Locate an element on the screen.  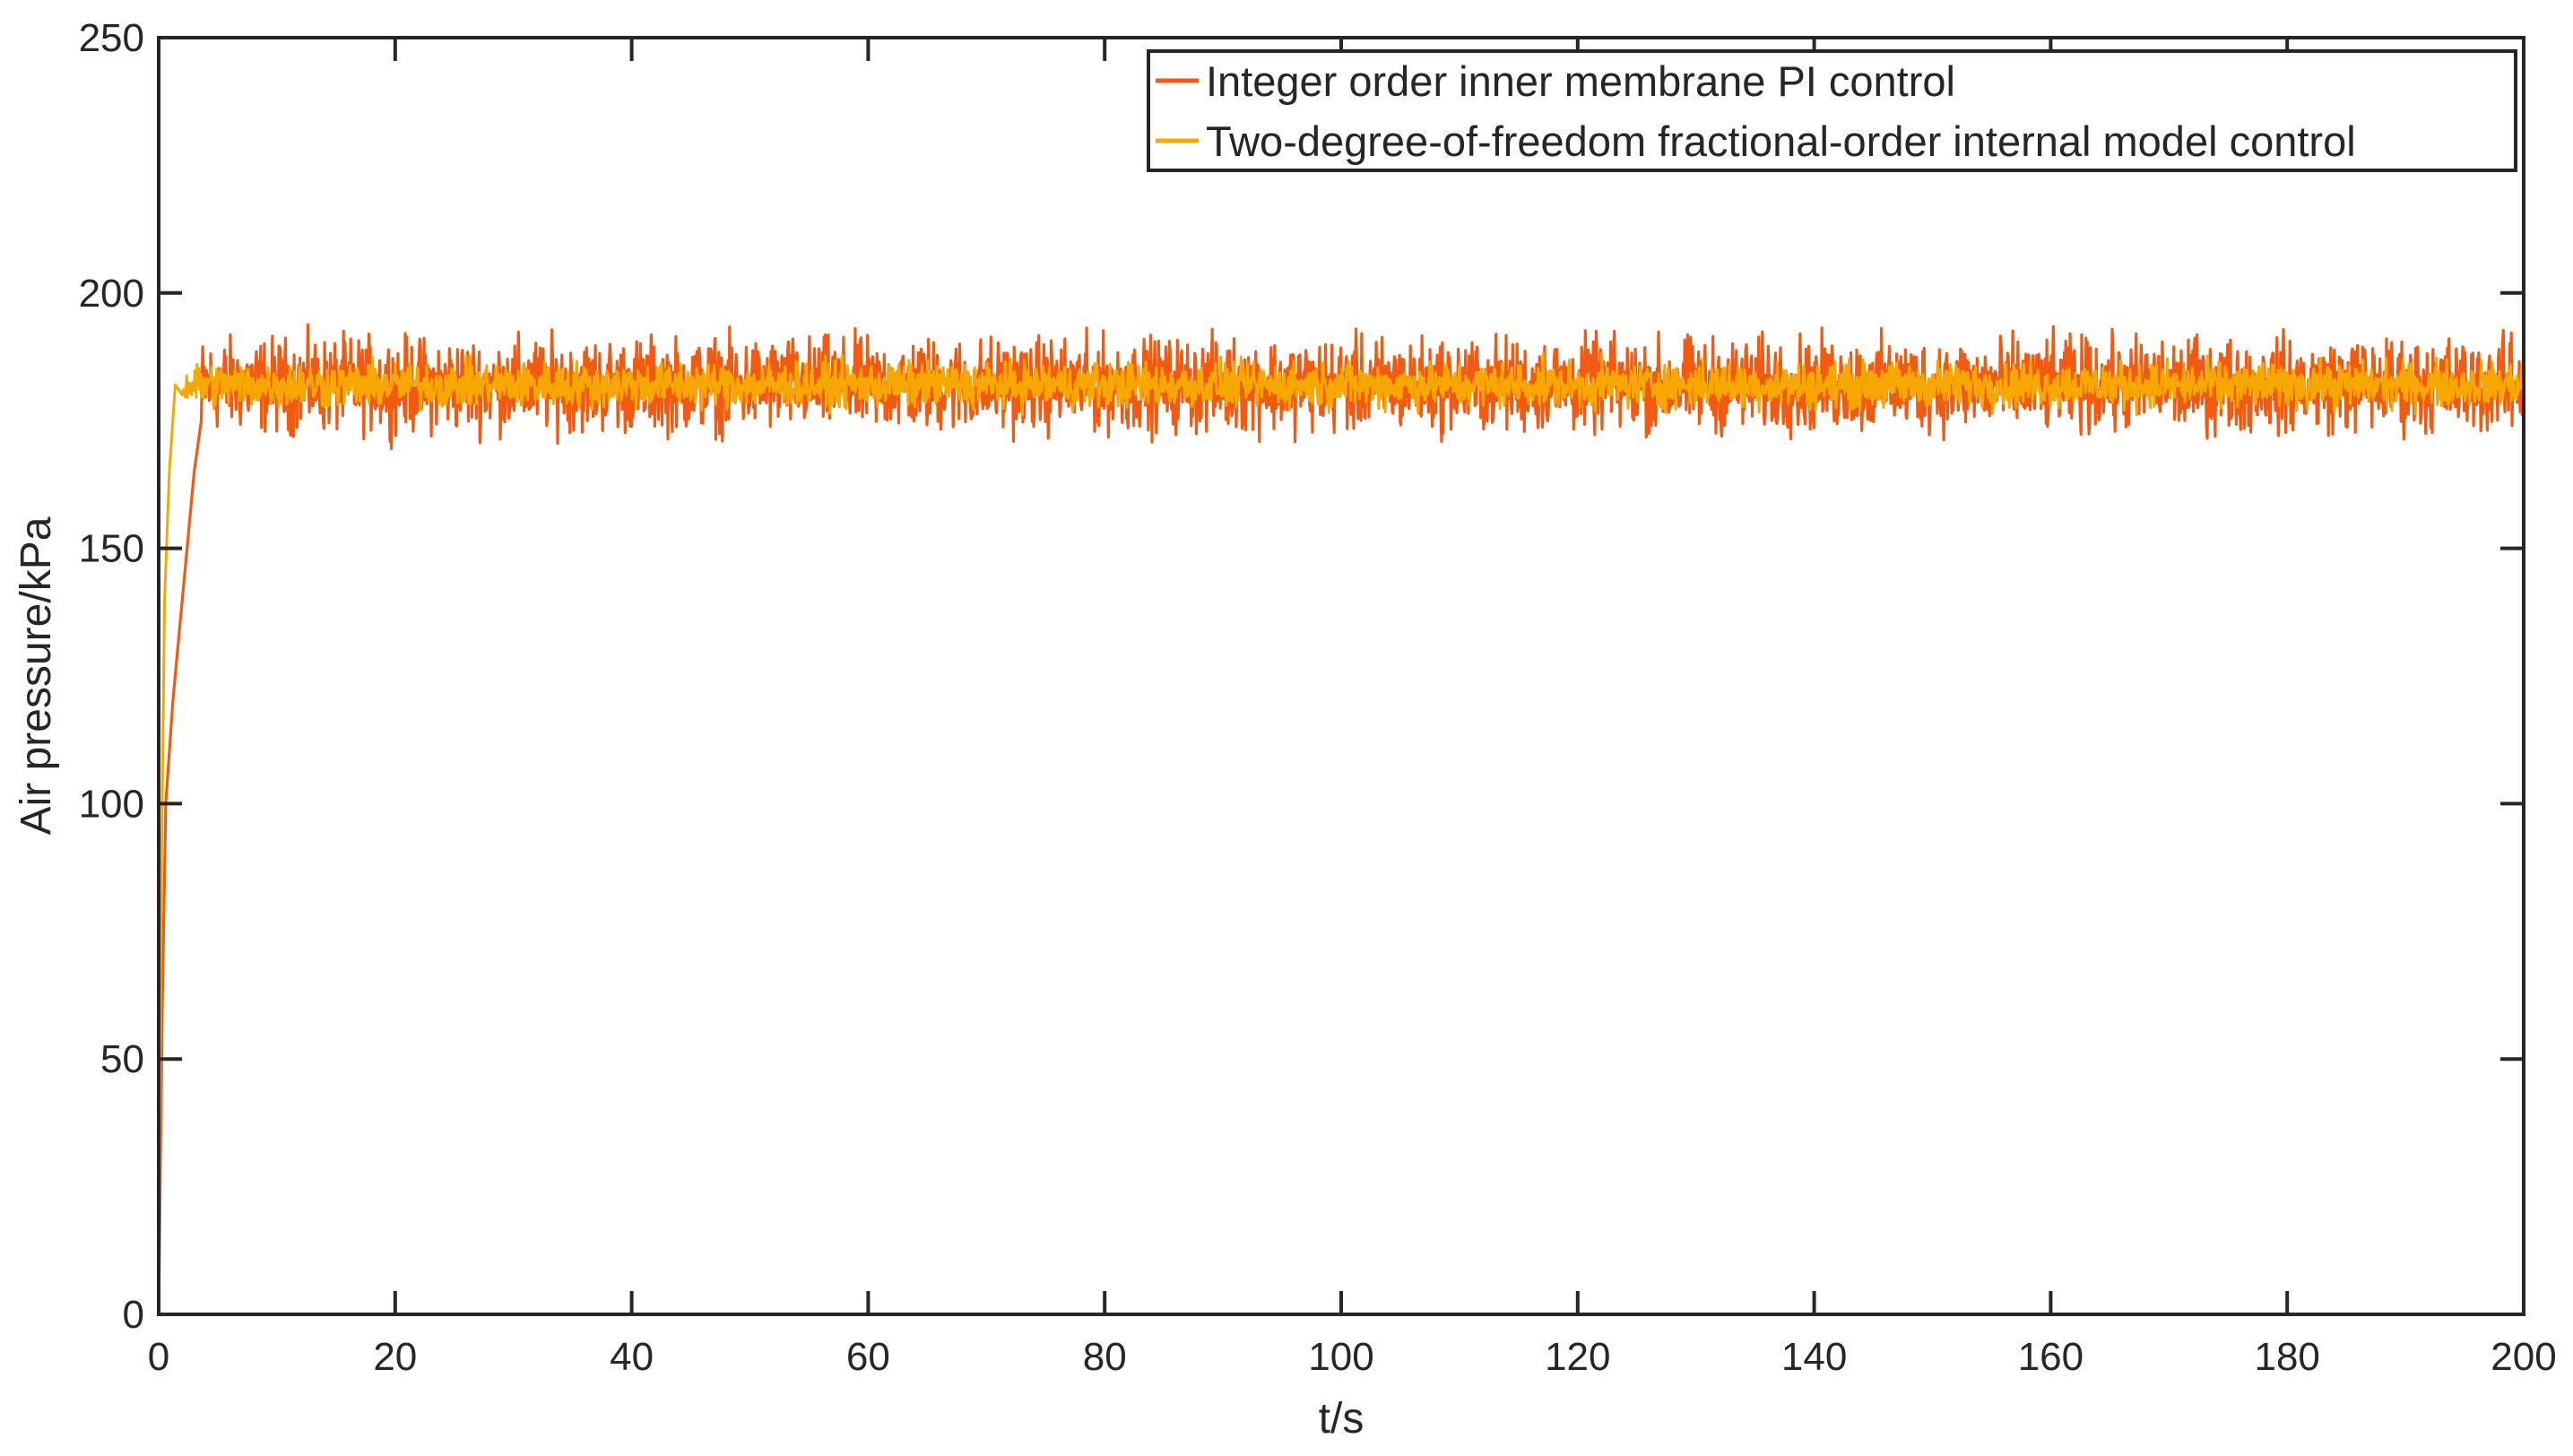
x-tick-label: 180 is located at coordinates (2286, 1357).